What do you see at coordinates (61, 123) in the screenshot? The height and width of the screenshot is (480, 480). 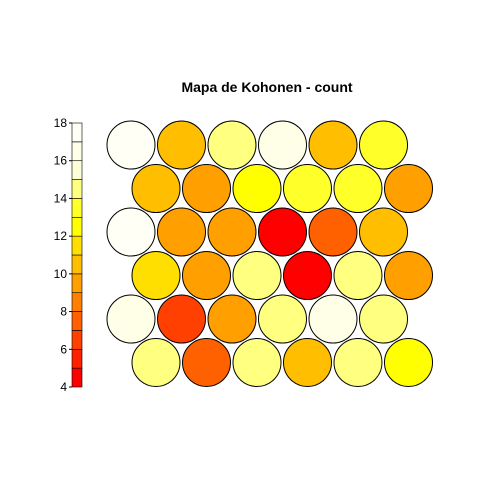 I see `legend-tick-label: 18` at bounding box center [61, 123].